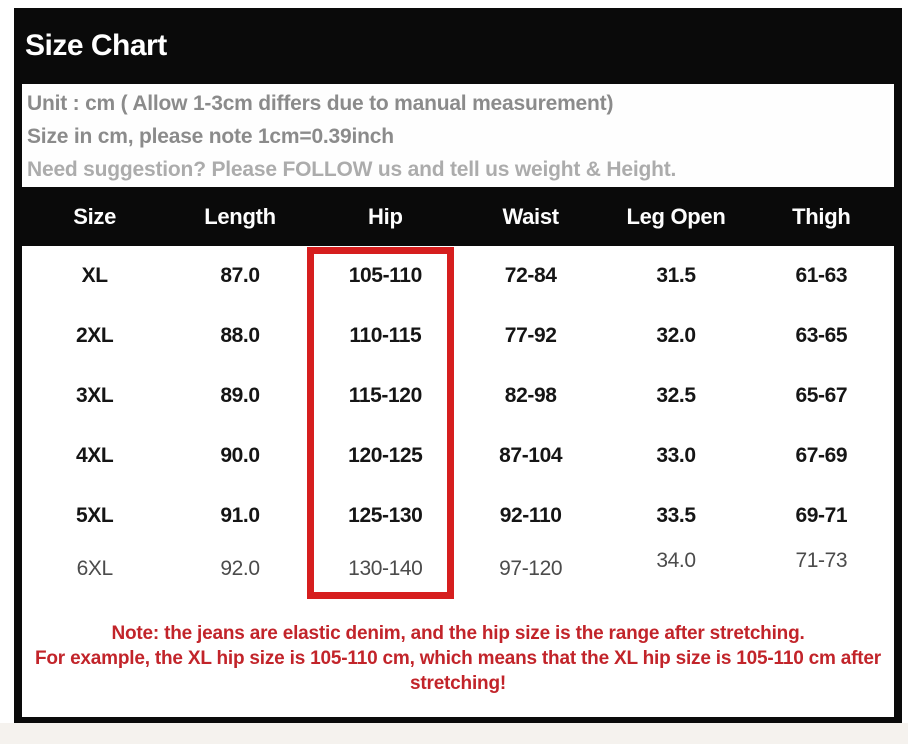  Describe the element at coordinates (385, 455) in the screenshot. I see `table-cell: 120-125` at that location.